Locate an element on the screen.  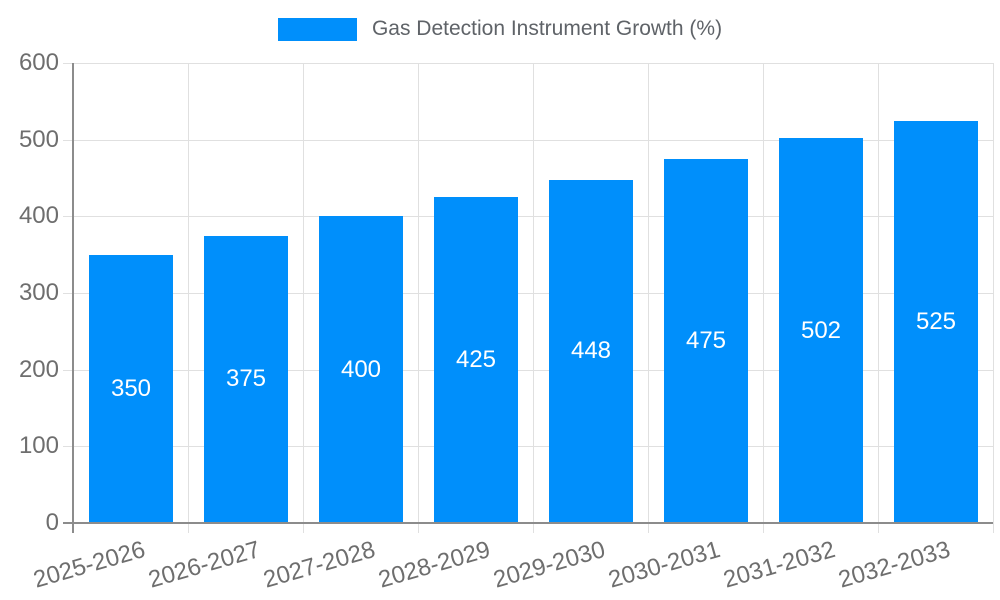
x-axis-tick-label: 2025-2026 is located at coordinates (89, 565).